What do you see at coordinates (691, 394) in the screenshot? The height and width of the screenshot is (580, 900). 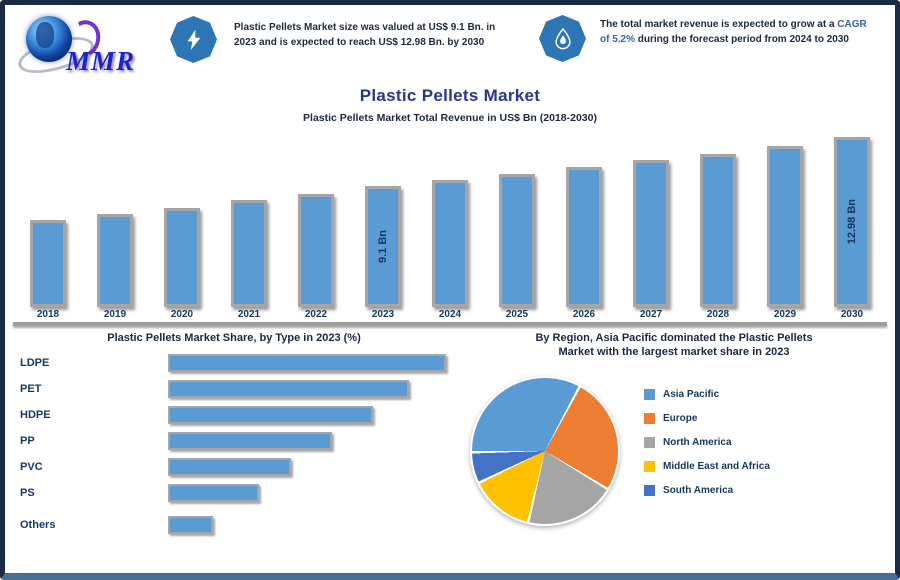 I see `legend-label: Asia Pacific` at bounding box center [691, 394].